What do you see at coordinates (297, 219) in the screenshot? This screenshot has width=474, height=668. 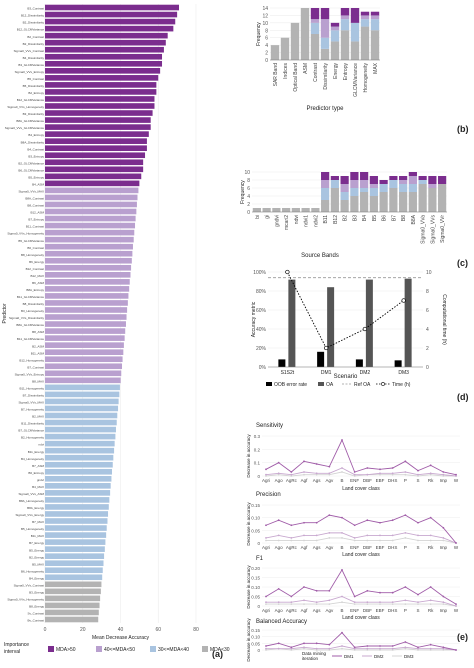 I see `c-x-tick-label: ndvi` at bounding box center [297, 219].